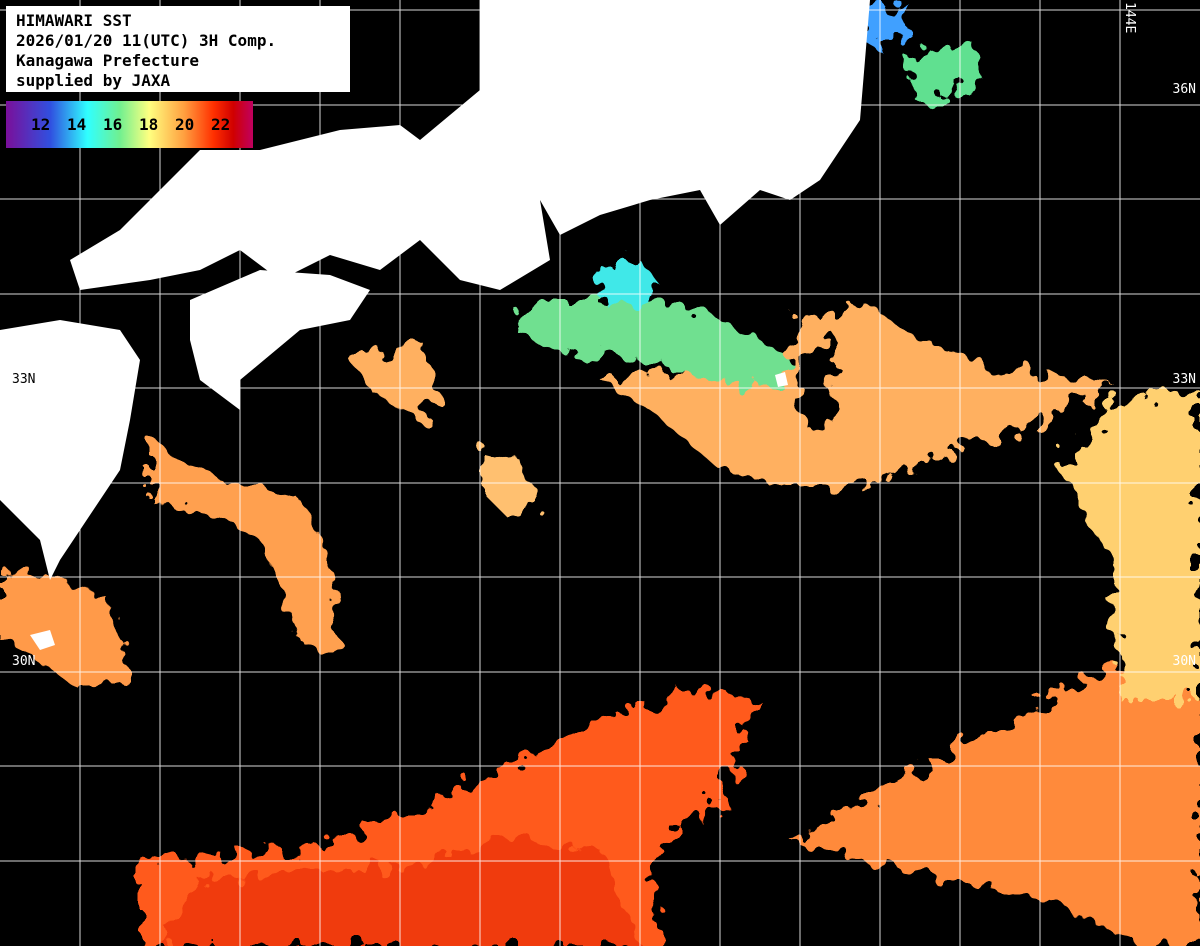  What do you see at coordinates (70, 450) in the screenshot?
I see `land-kyushu` at bounding box center [70, 450].